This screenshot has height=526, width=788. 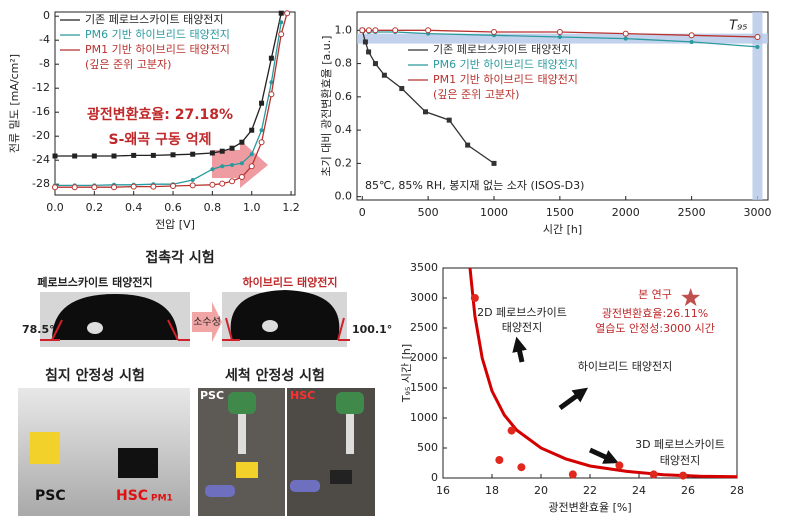 What do you see at coordinates (41, 135) in the screenshot?
I see `y-tick-label: -20` at bounding box center [41, 135].